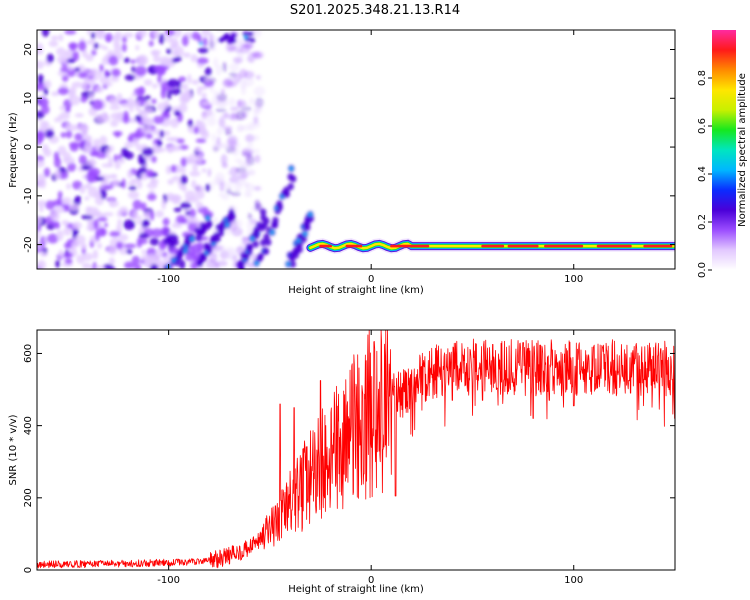  What do you see at coordinates (356, 290) in the screenshot?
I see `spectrogram-x-label: Height of straight line (km)` at bounding box center [356, 290].